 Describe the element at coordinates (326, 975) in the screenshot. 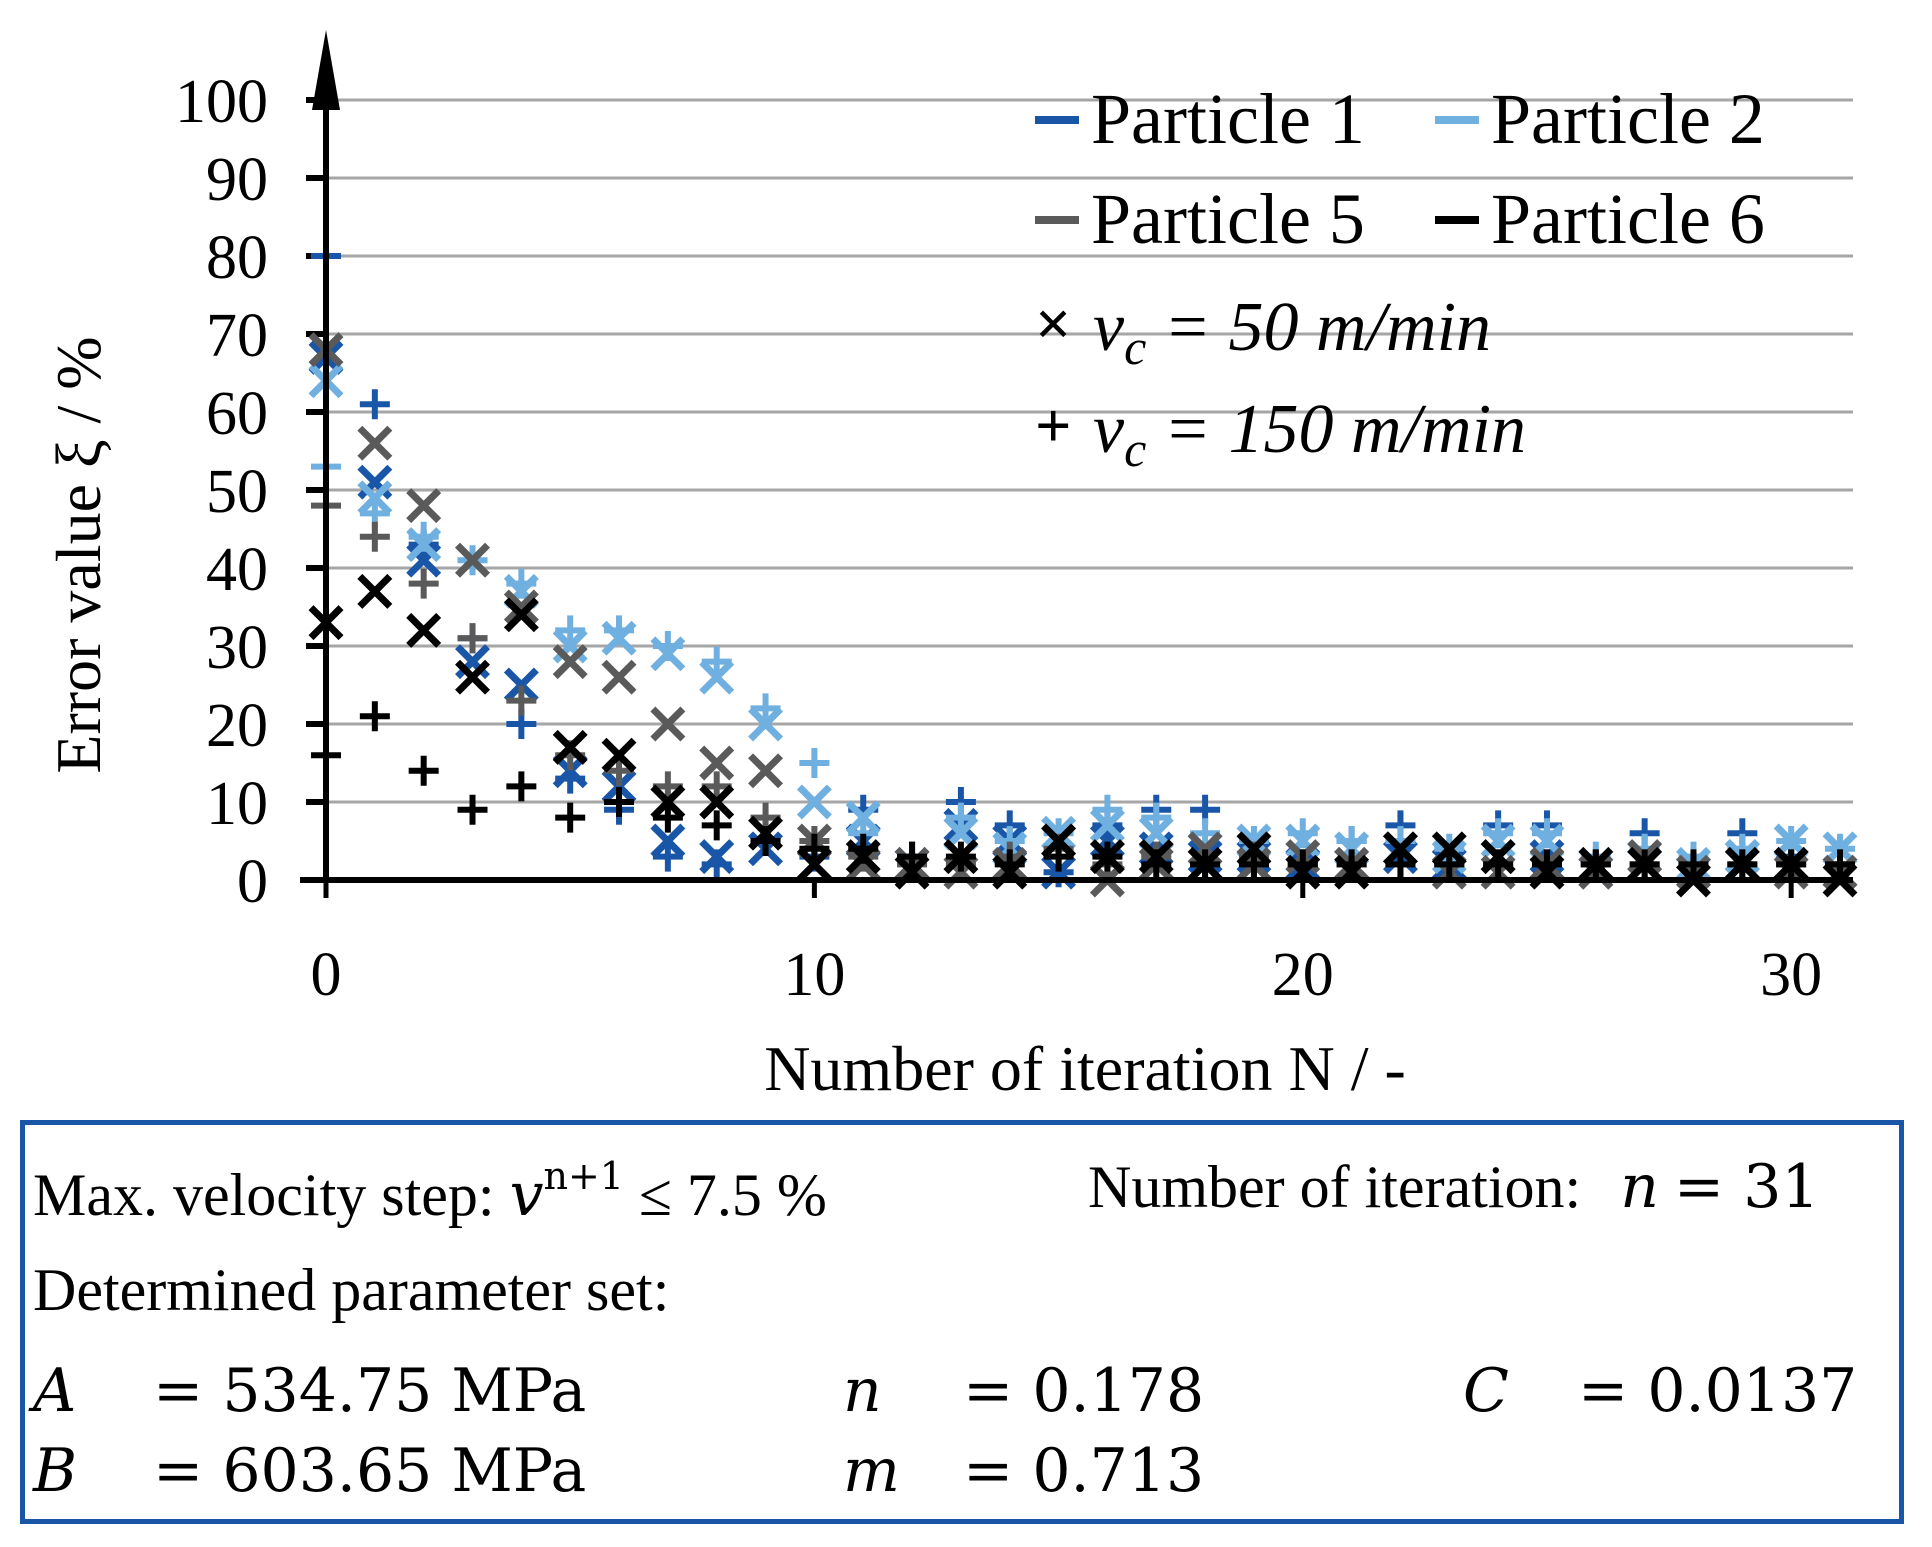

I see `x-tick-label: 0` at that location.